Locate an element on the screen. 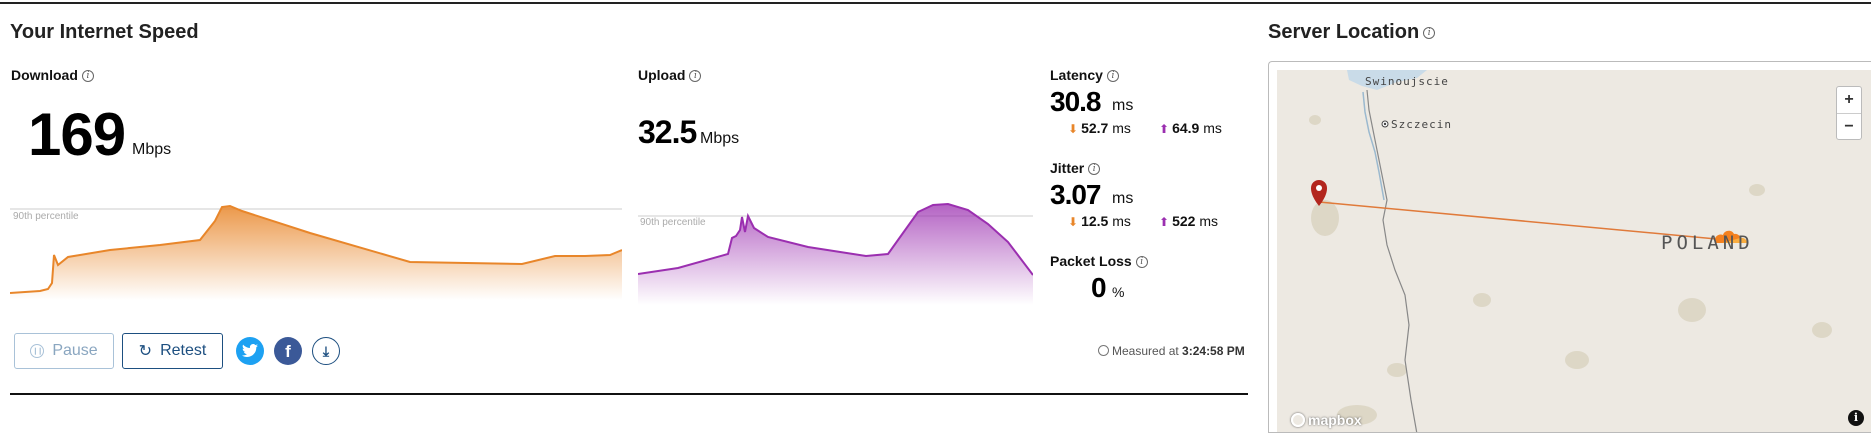 This screenshot has height=433, width=1871. map-attribution-button: i is located at coordinates (1856, 418).